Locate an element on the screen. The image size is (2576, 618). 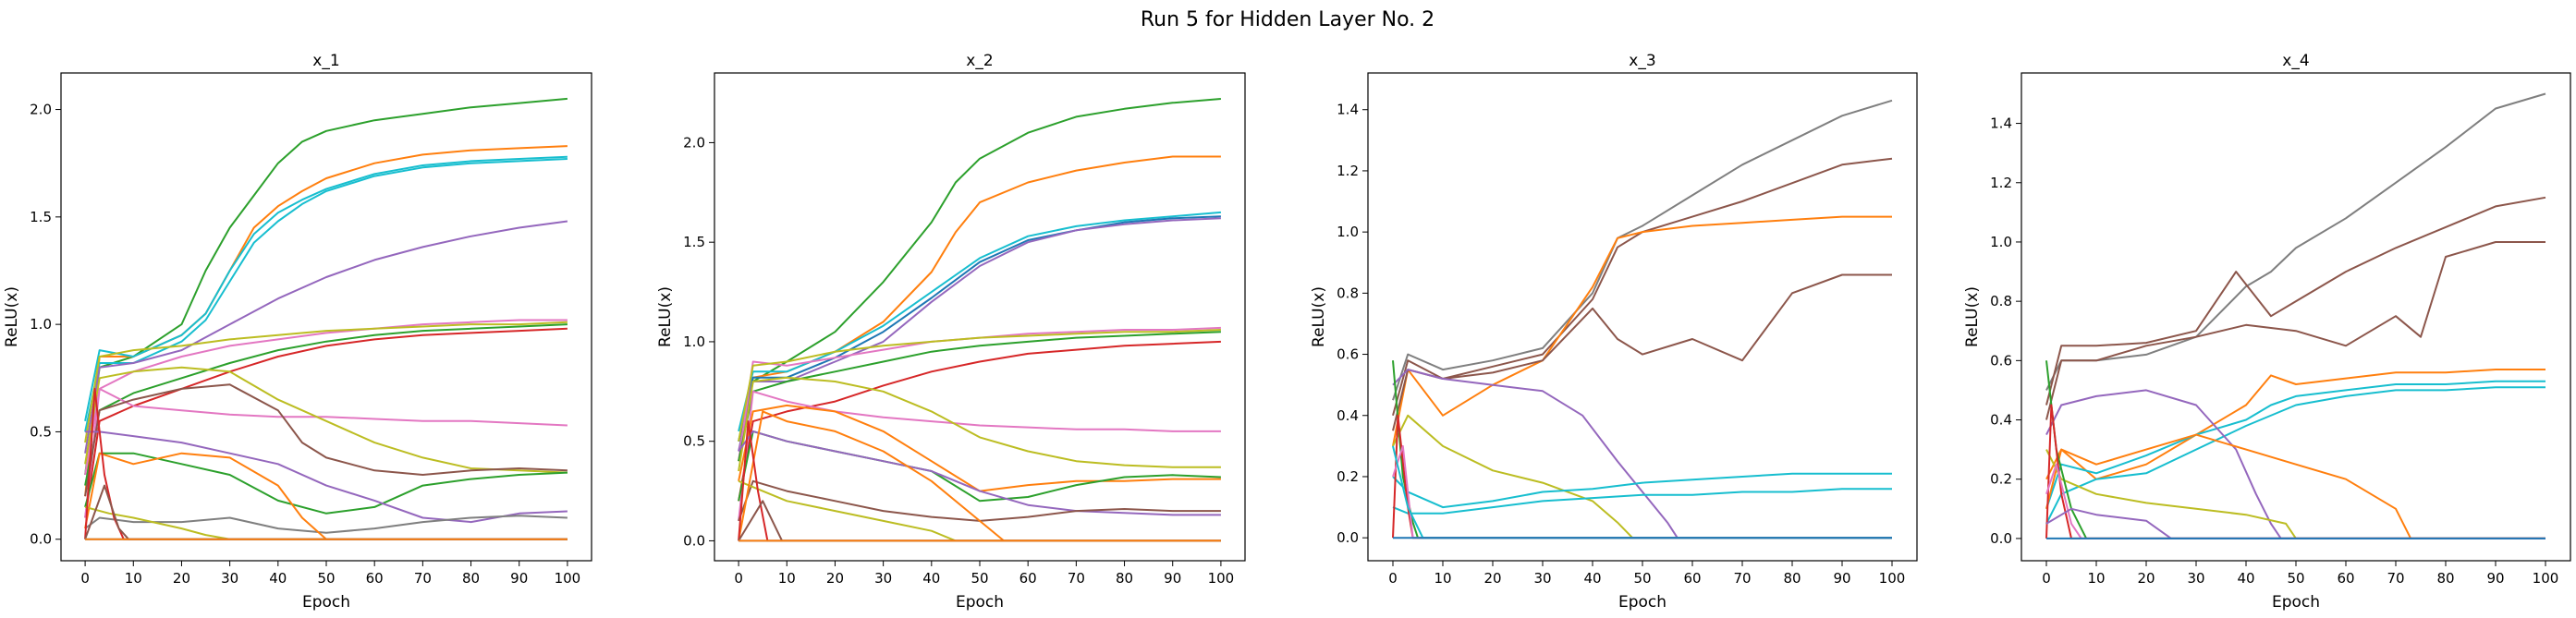
subplot-title: x_4 is located at coordinates (2295, 61).